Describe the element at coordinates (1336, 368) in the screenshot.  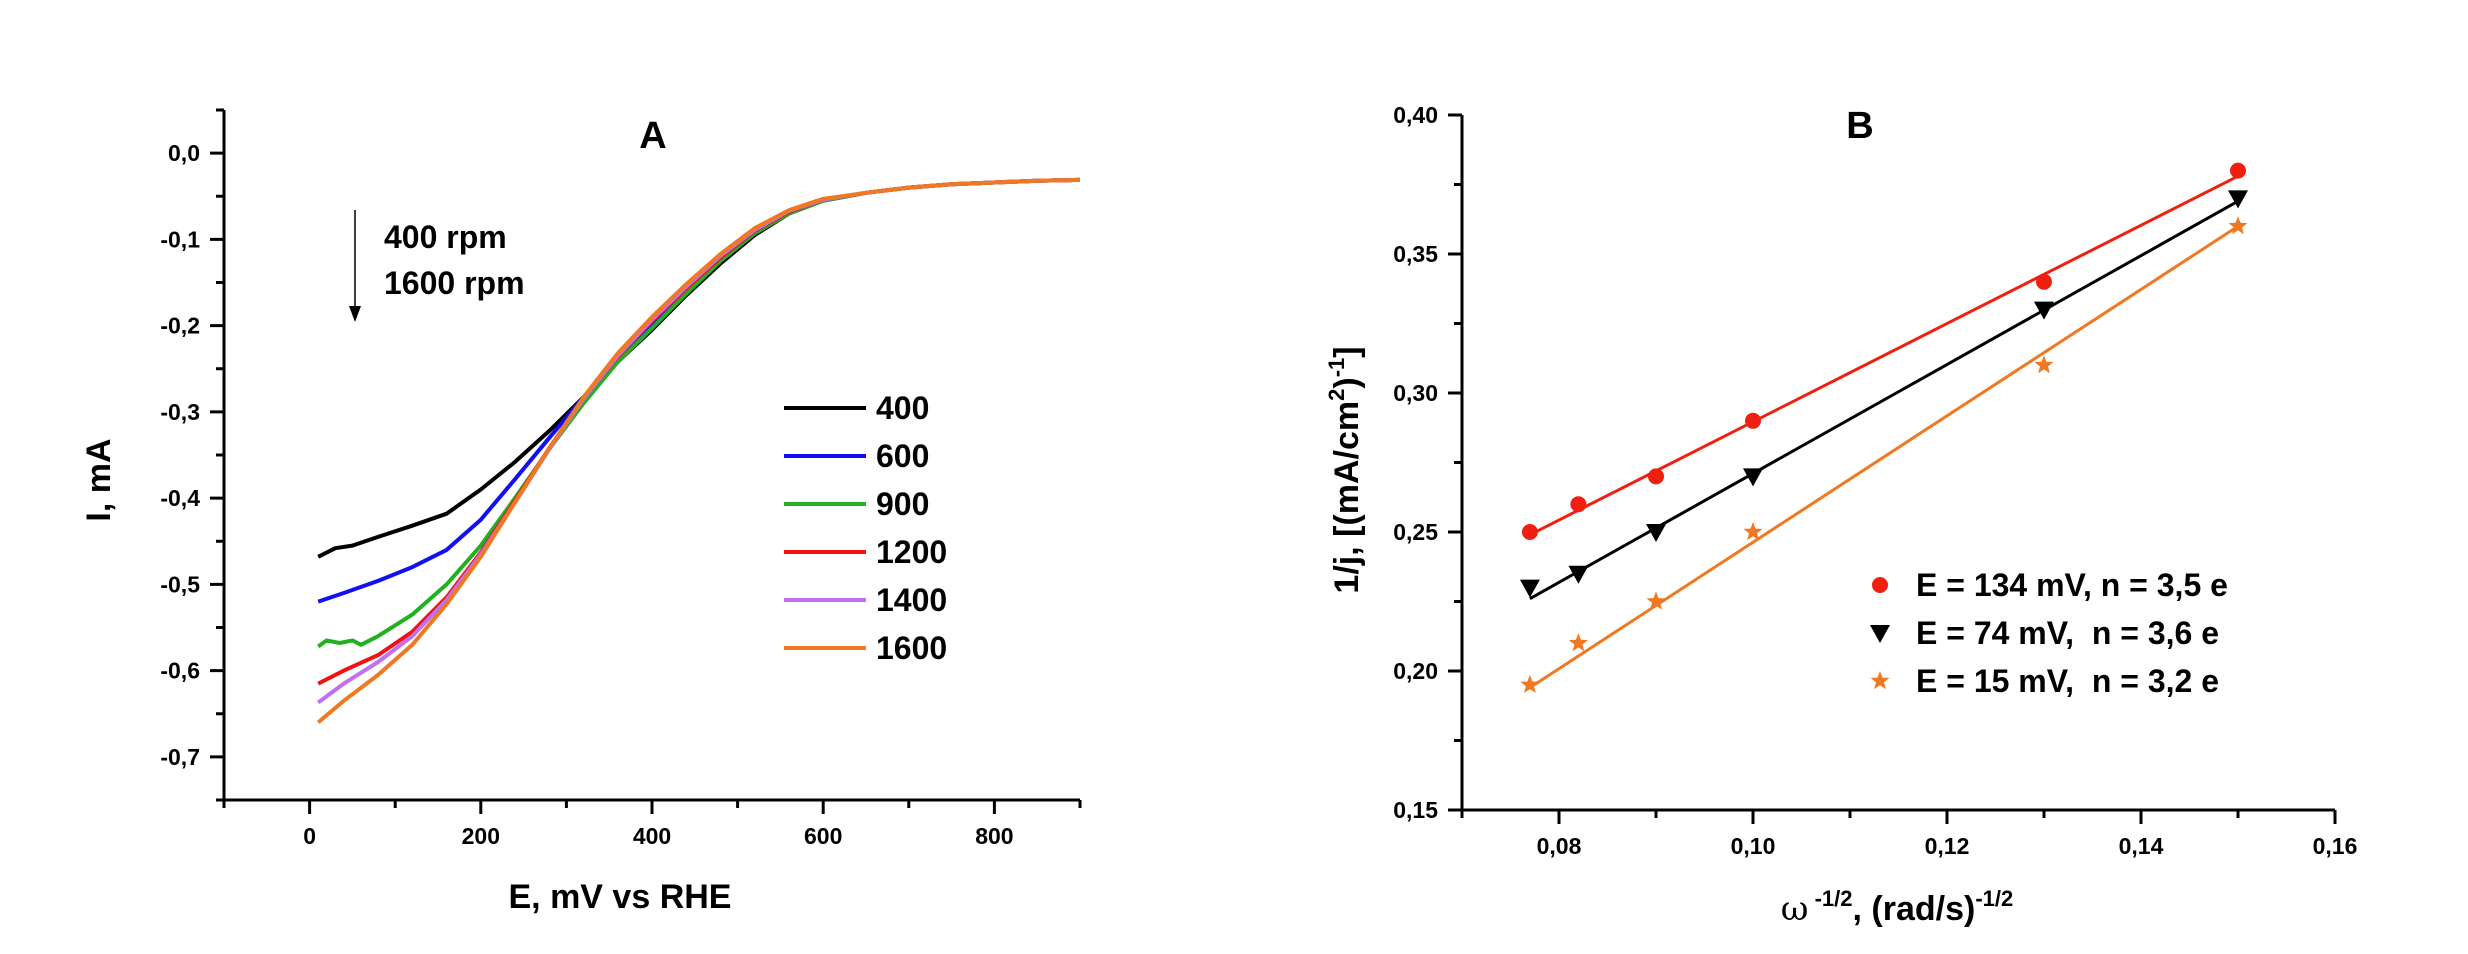
I see `panel-b-y-axis-exp2: -1` at that location.